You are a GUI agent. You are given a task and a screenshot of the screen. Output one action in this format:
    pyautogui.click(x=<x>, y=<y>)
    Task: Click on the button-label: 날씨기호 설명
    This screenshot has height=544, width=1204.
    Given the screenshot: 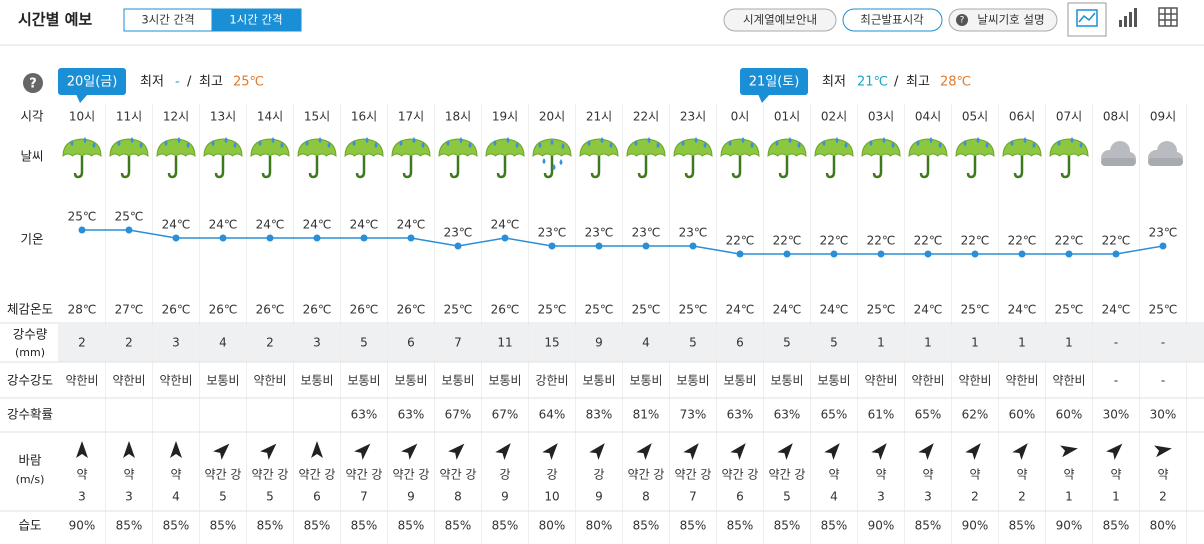 What is the action you would take?
    pyautogui.click(x=1010, y=20)
    